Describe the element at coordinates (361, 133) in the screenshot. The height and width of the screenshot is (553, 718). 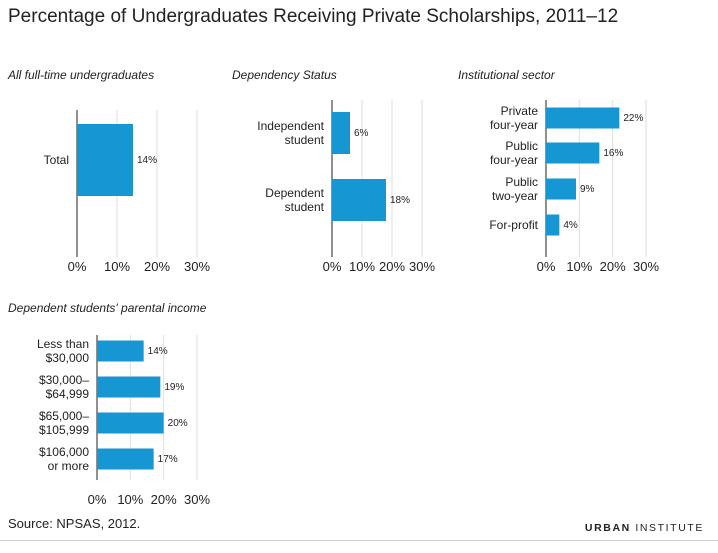
I see `data-label: 6%` at that location.